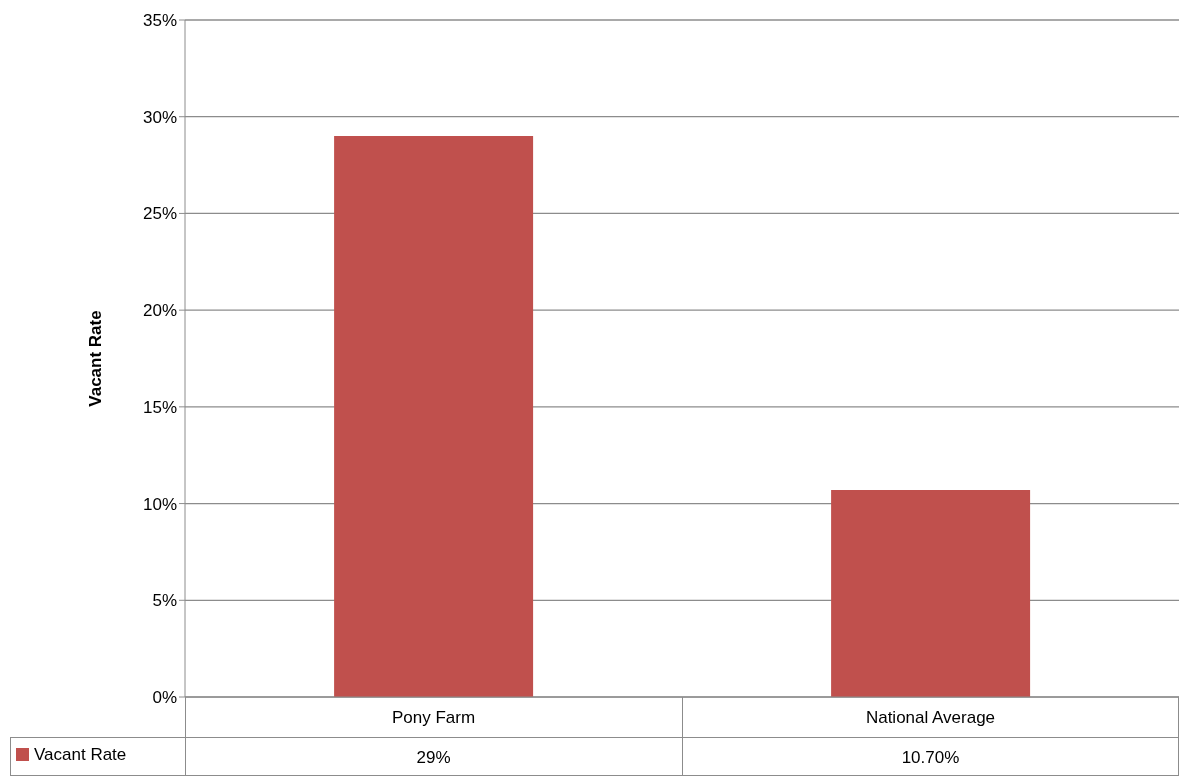  I want to click on x-tick-label: Pony Farm, so click(433, 718).